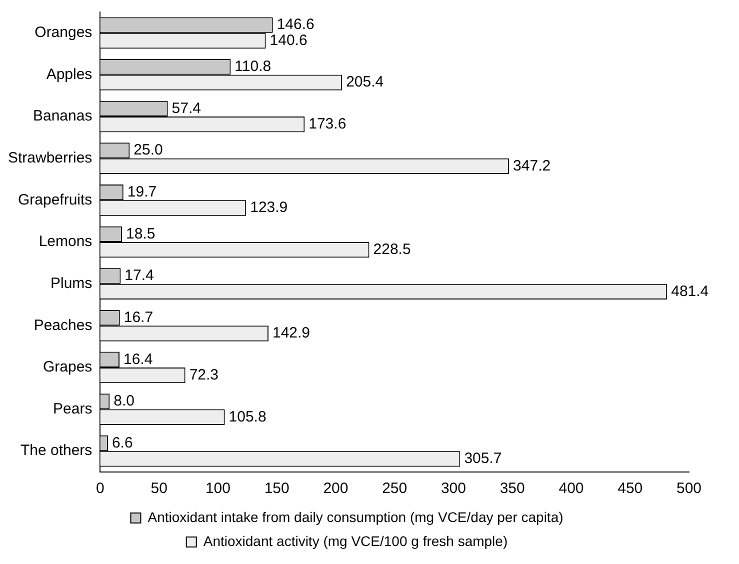 This screenshot has height=564, width=739. I want to click on data-label: 347.2, so click(532, 165).